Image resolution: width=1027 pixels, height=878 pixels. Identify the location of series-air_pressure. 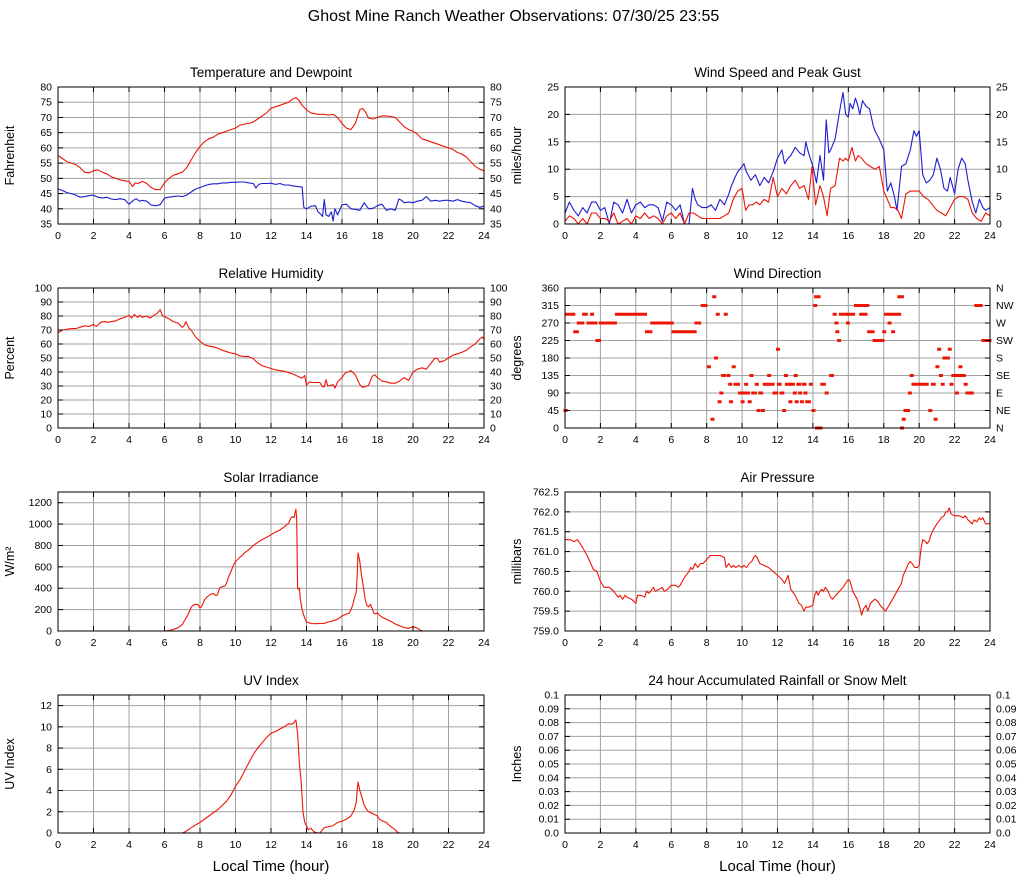
(777, 561).